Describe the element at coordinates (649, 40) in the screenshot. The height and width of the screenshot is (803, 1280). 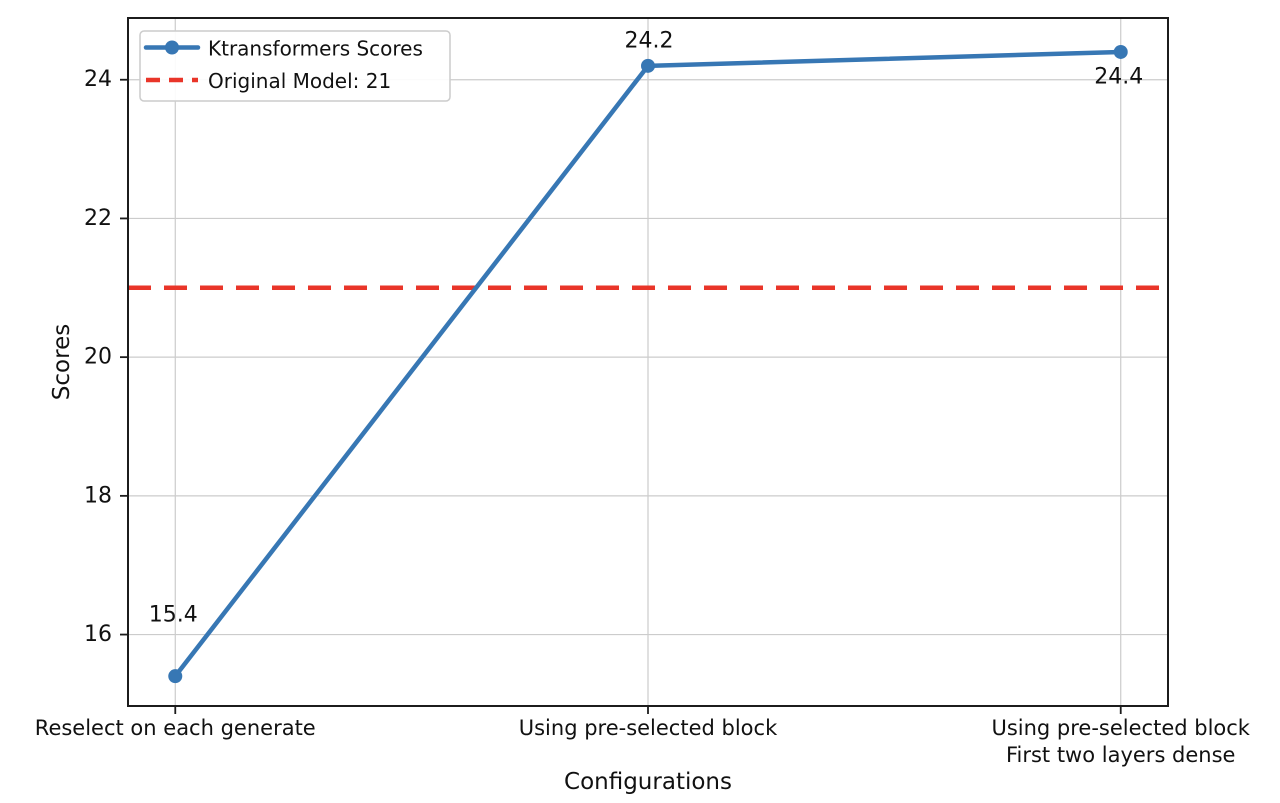
I see `point-label: 24.2` at that location.